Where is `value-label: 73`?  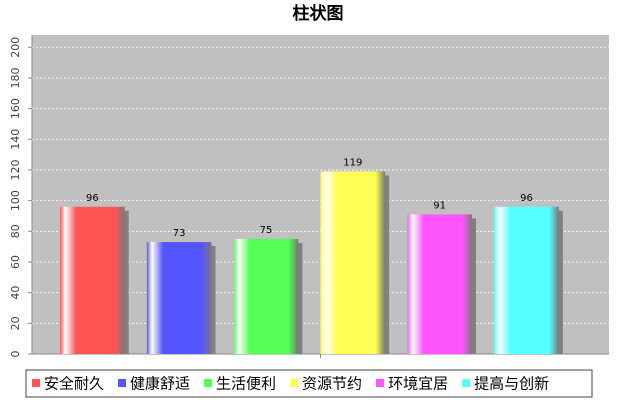 value-label: 73 is located at coordinates (179, 233).